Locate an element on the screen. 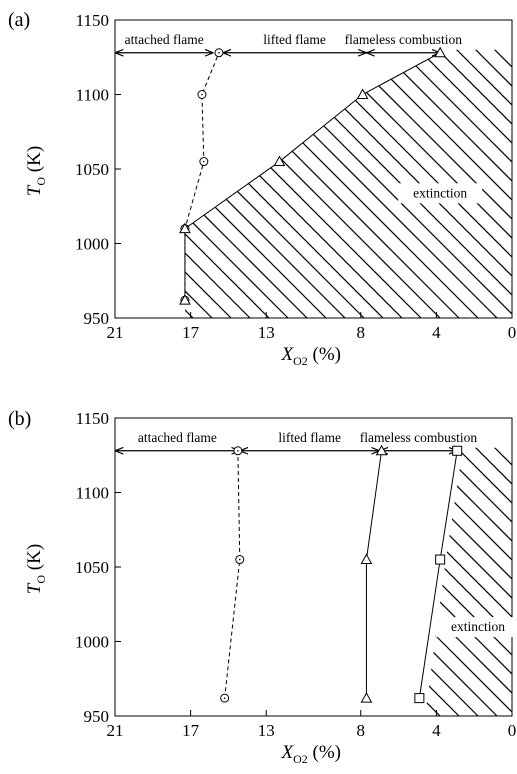  series-line-triangle is located at coordinates (374, 574).